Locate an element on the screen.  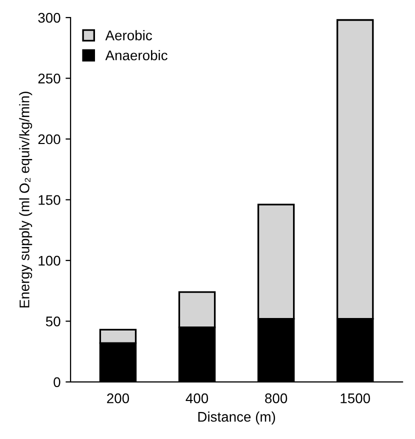
y-tick-label: 100 is located at coordinates (49, 261).